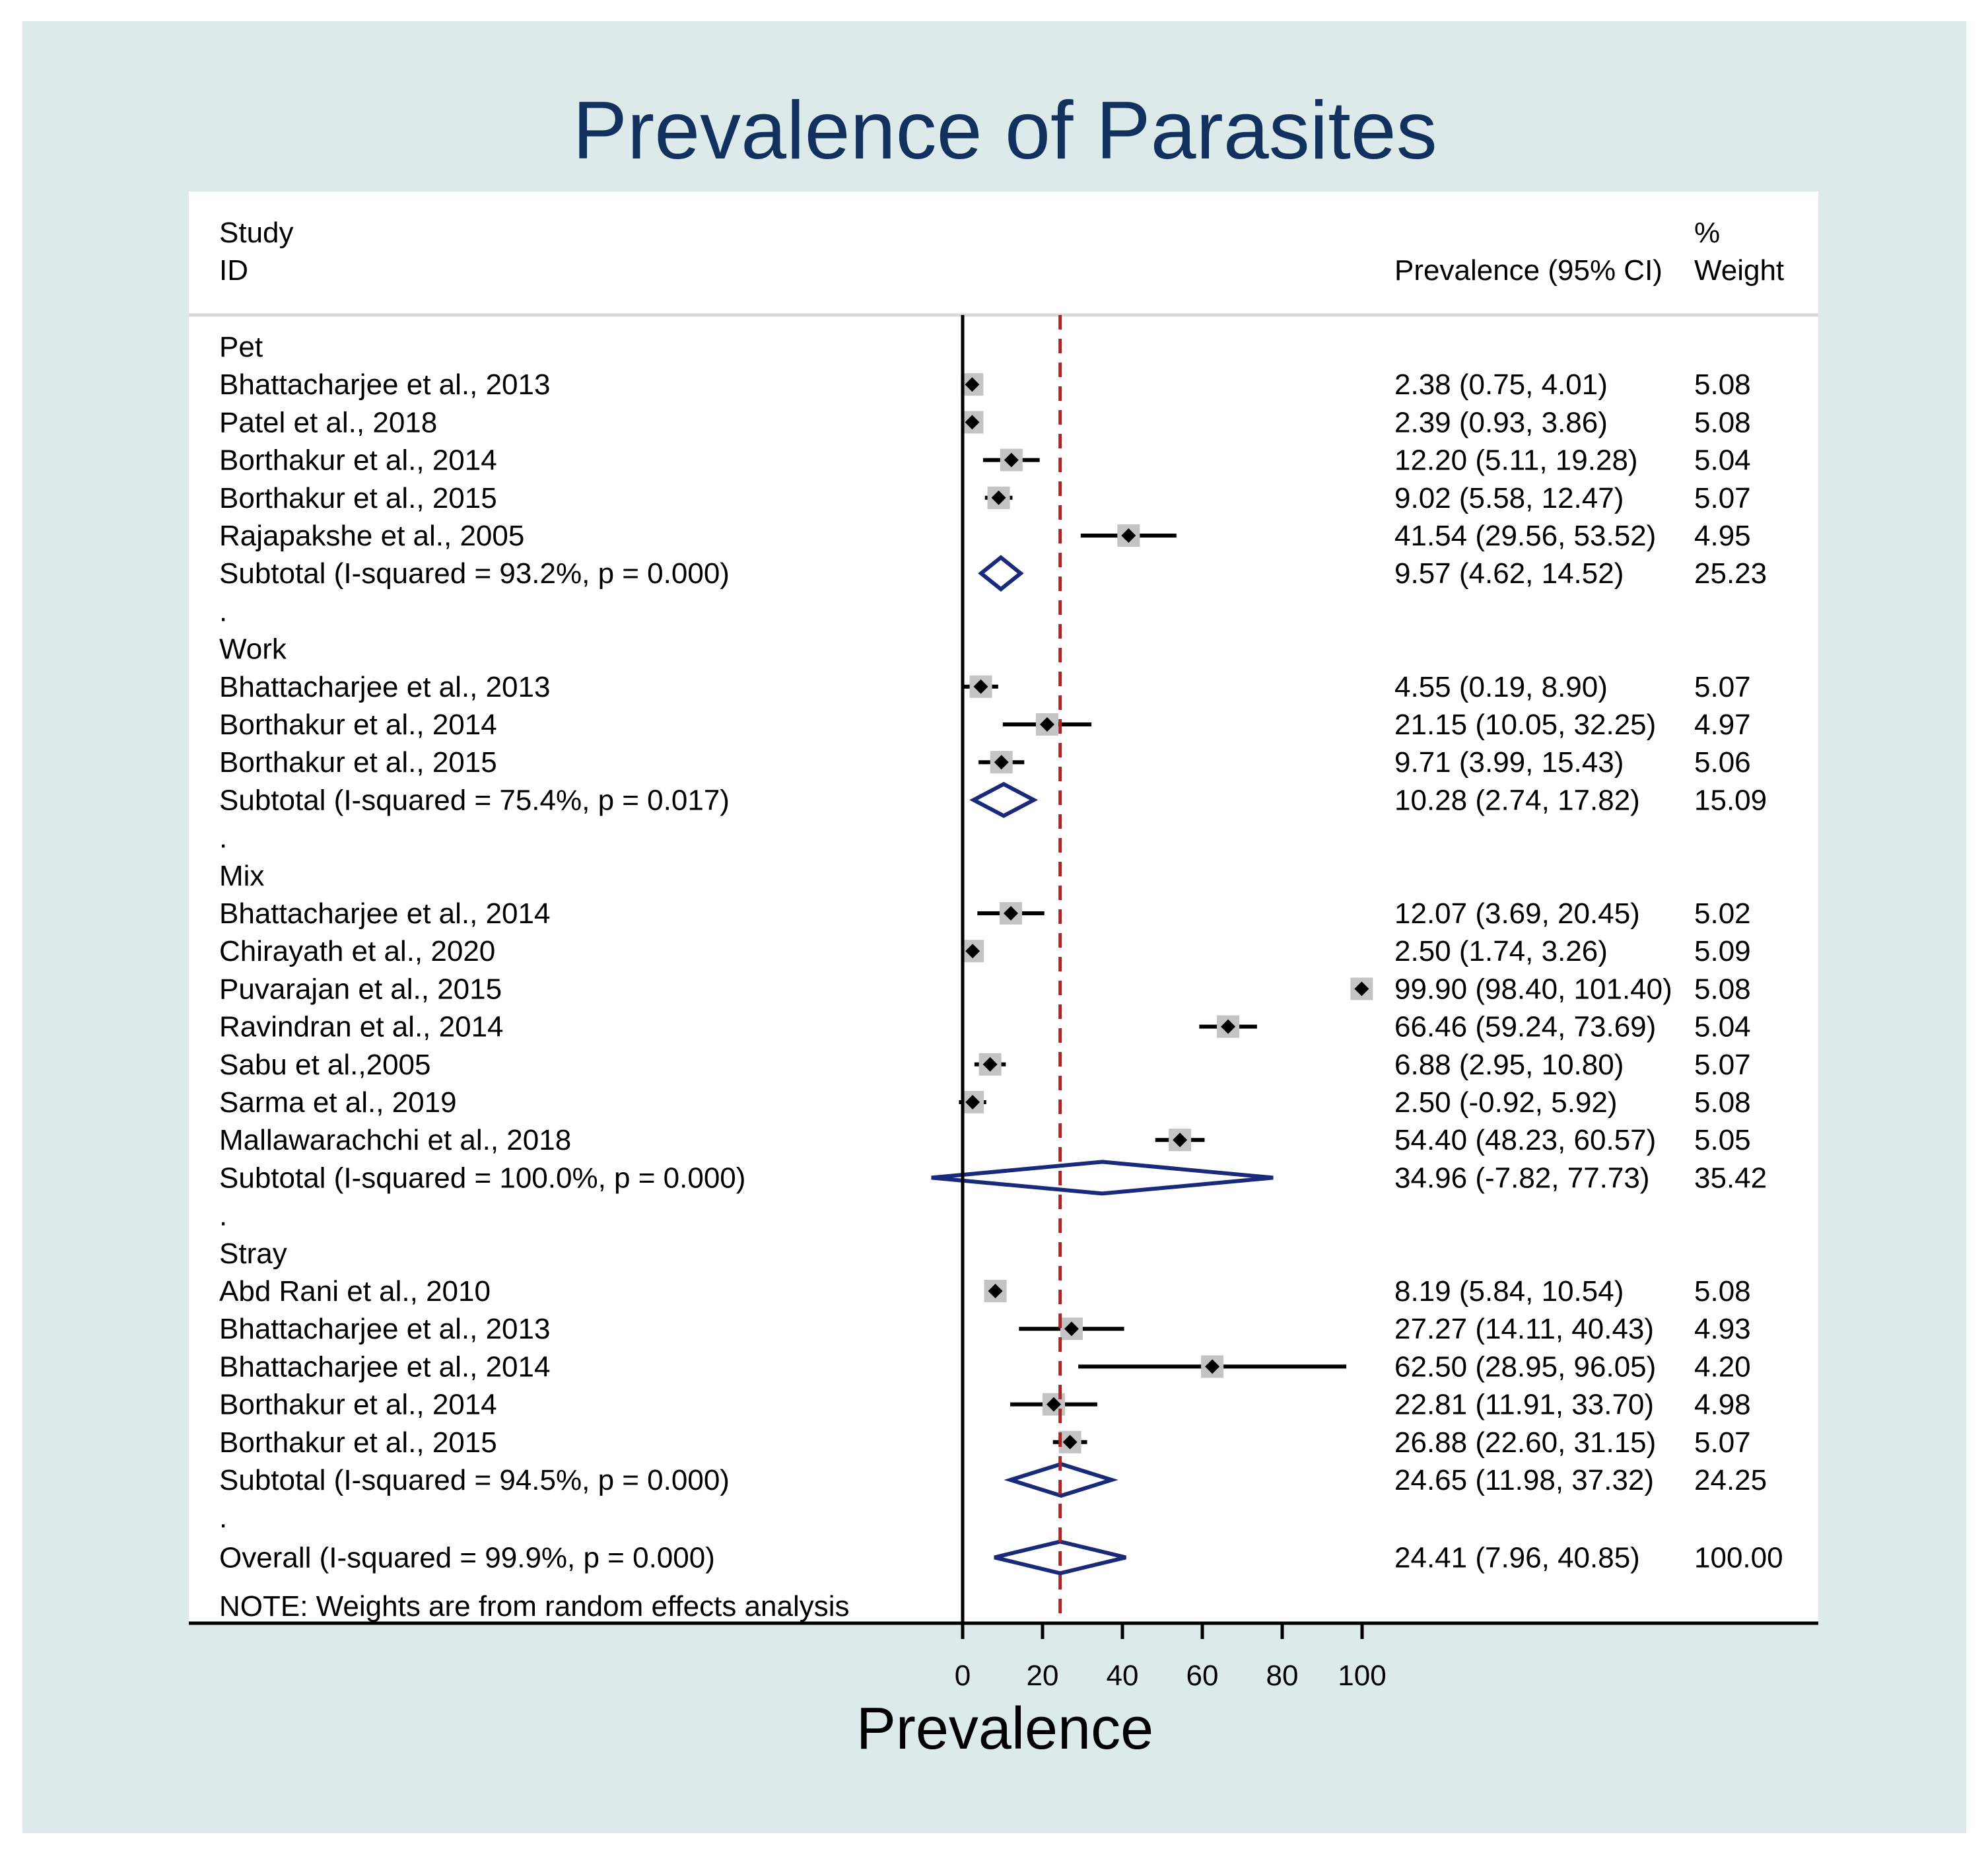 The image size is (1988, 1853). Describe the element at coordinates (395, 1140) in the screenshot. I see `study-label: Mallawarachchi et al., 2018` at that location.